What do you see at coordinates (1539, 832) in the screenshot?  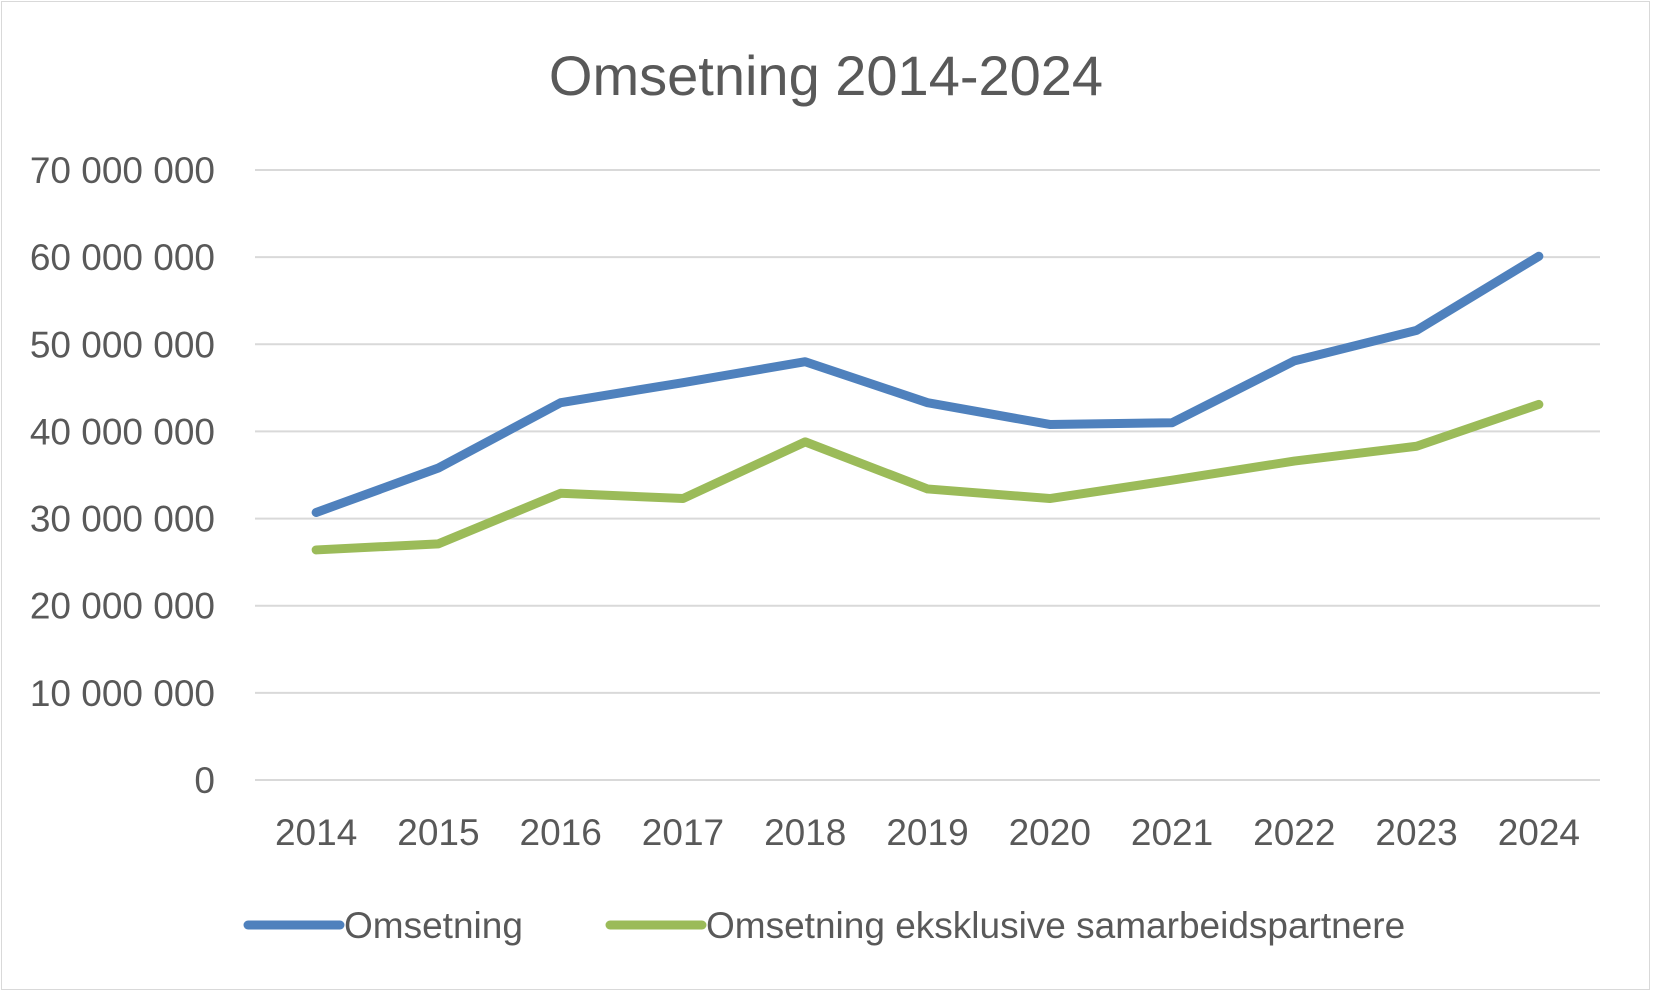 I see `x-tick-label: 2024` at bounding box center [1539, 832].